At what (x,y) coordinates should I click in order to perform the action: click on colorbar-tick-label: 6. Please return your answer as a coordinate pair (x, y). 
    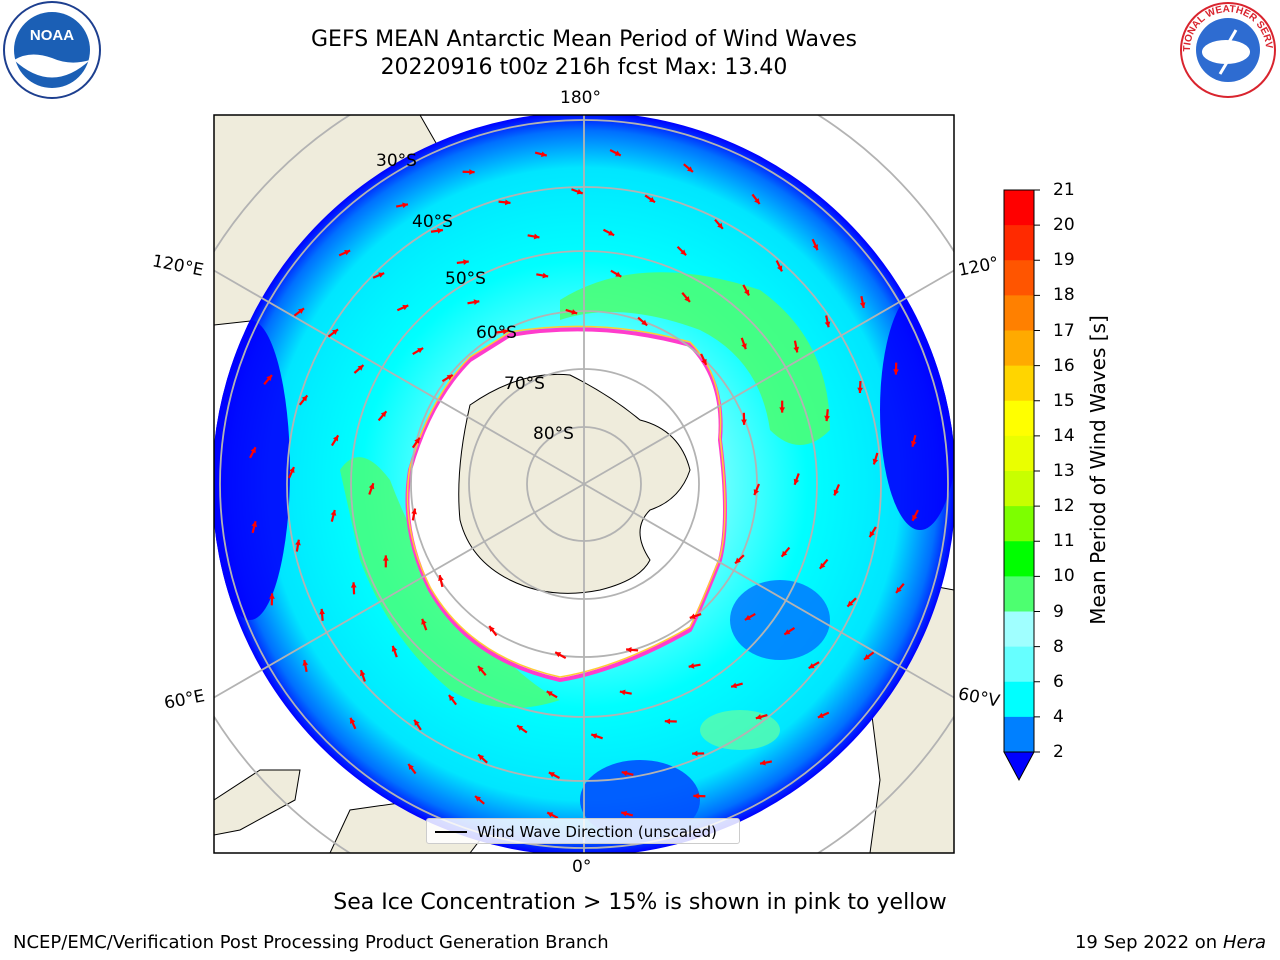
    Looking at the image, I should click on (1058, 681).